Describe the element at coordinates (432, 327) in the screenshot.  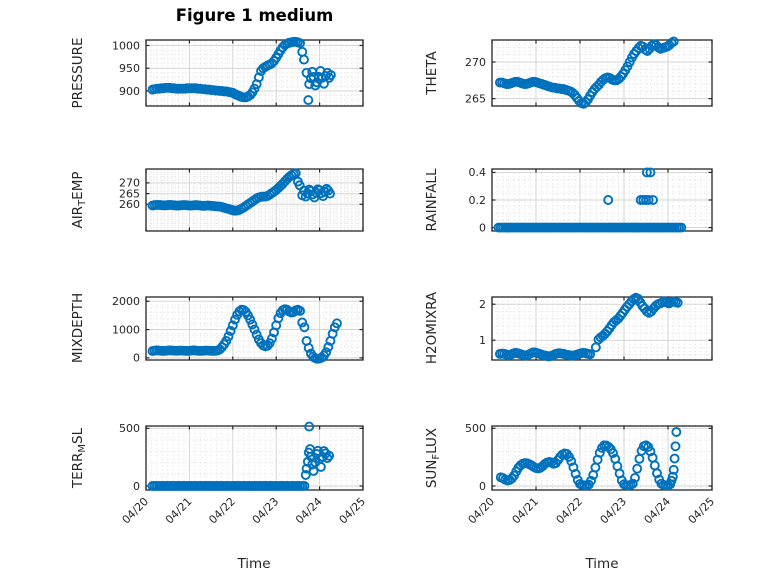
I see `y-axis-label-h2omixra: H2OMIXRA` at that location.